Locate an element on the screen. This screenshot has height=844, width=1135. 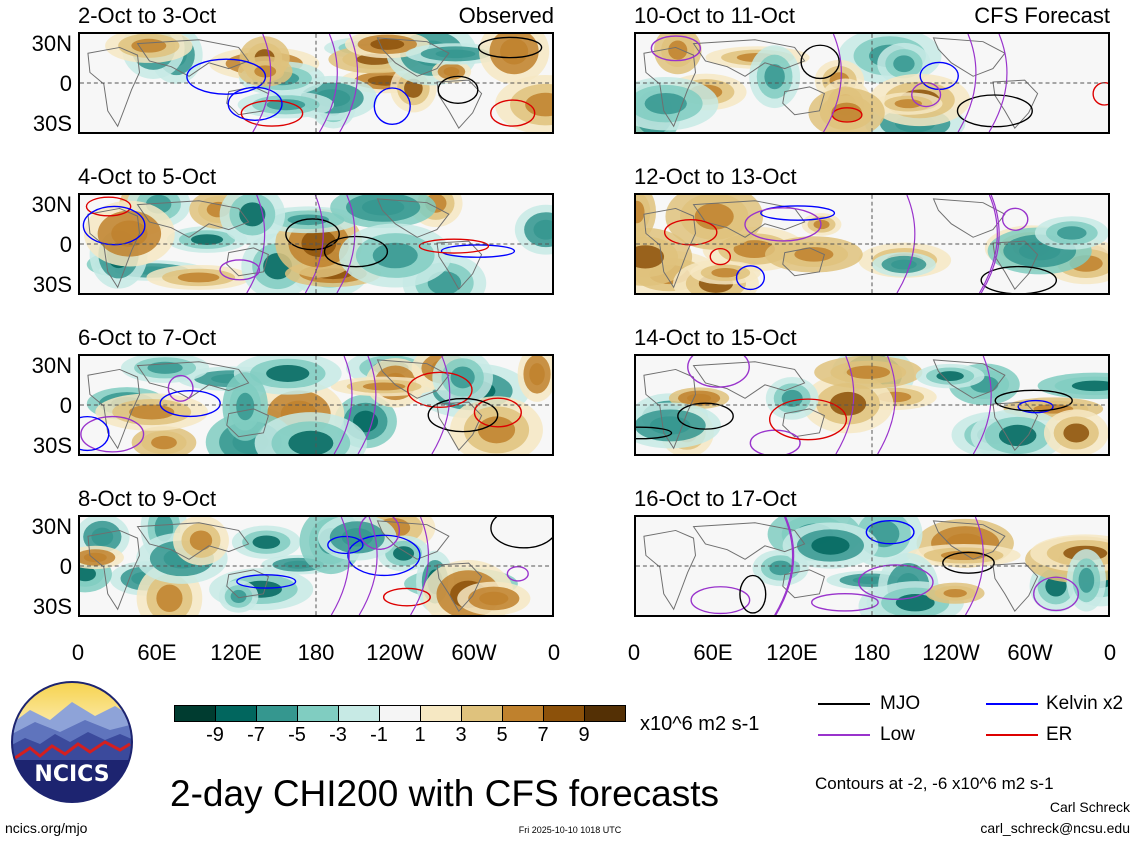
panel-title: 16-Oct to 17-Oct is located at coordinates (715, 498).